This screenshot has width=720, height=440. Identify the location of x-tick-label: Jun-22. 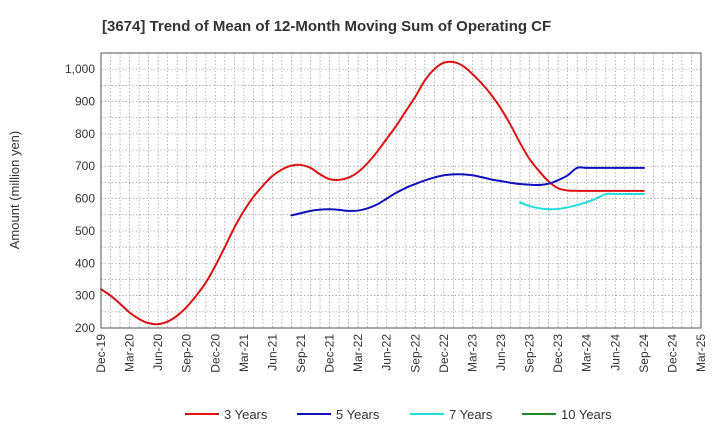
(387, 352).